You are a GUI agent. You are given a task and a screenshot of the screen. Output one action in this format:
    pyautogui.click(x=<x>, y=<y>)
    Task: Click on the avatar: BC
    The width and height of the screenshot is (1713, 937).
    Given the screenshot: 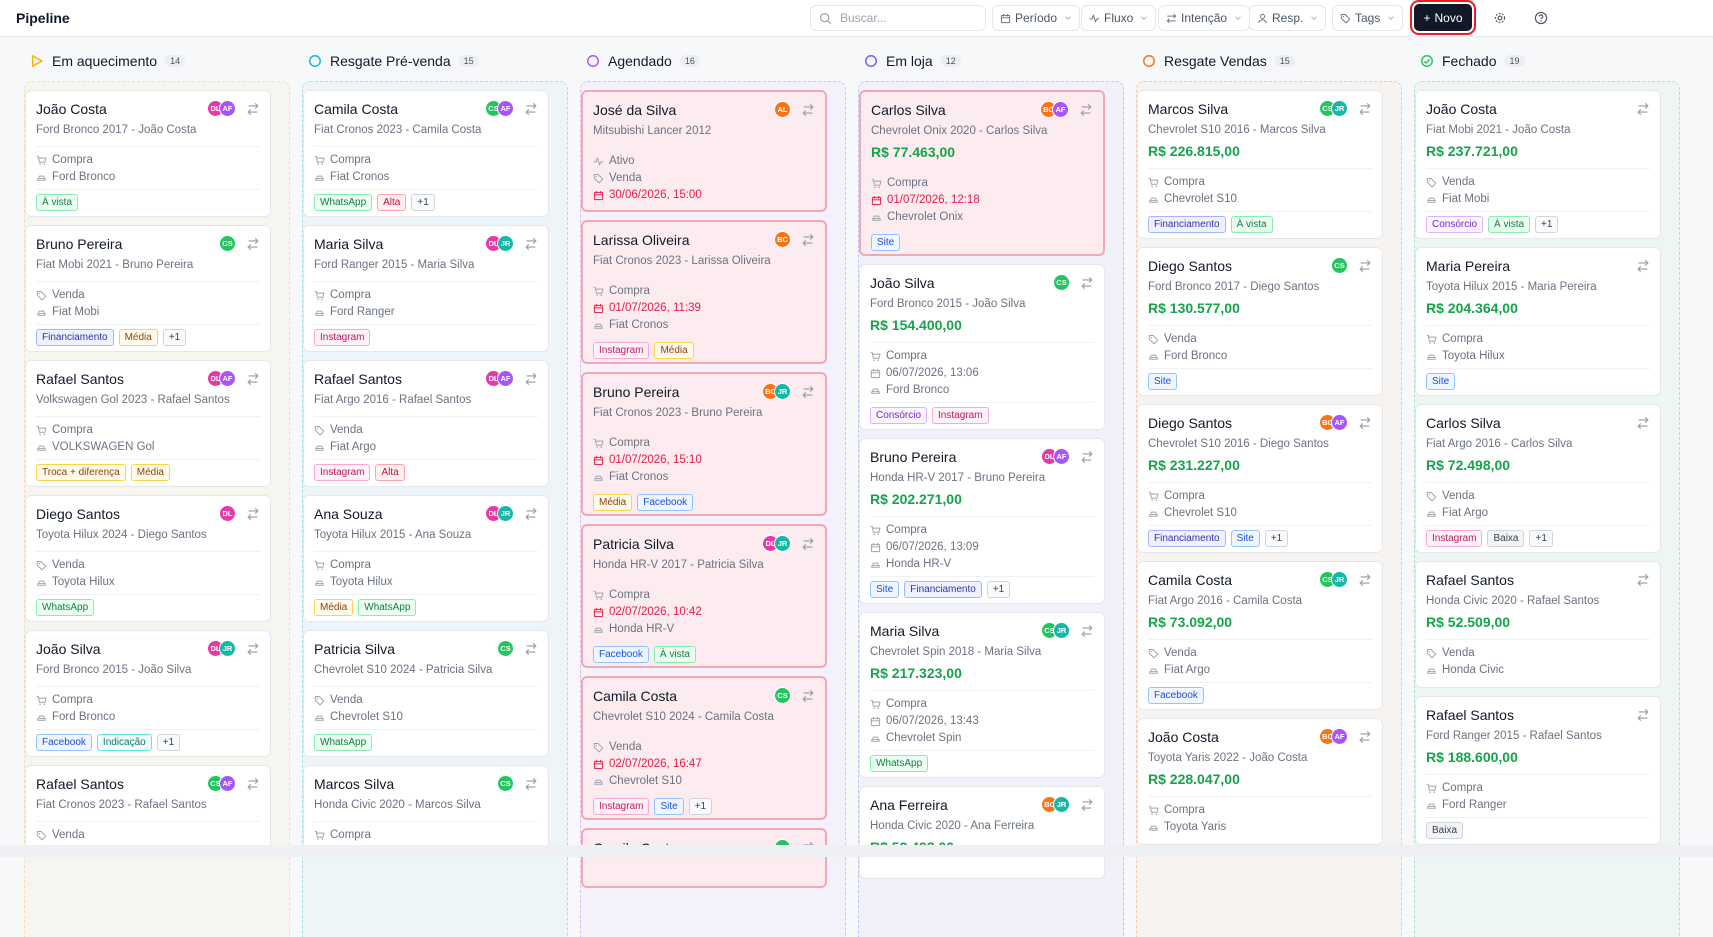 What is the action you would take?
    pyautogui.click(x=782, y=239)
    